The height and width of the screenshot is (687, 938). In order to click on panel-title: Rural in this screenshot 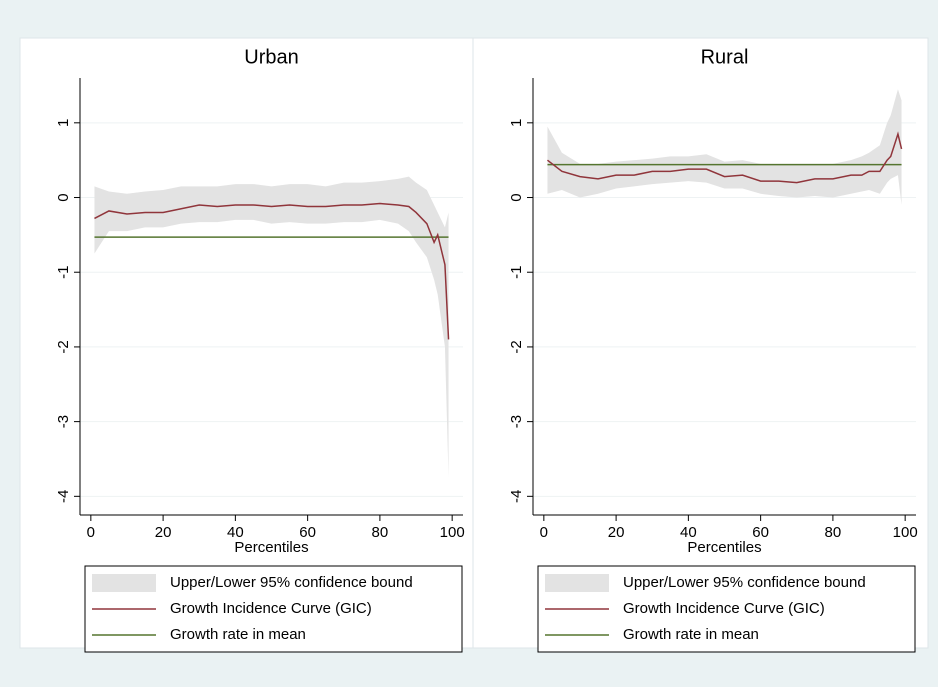, I will do `click(725, 57)`.